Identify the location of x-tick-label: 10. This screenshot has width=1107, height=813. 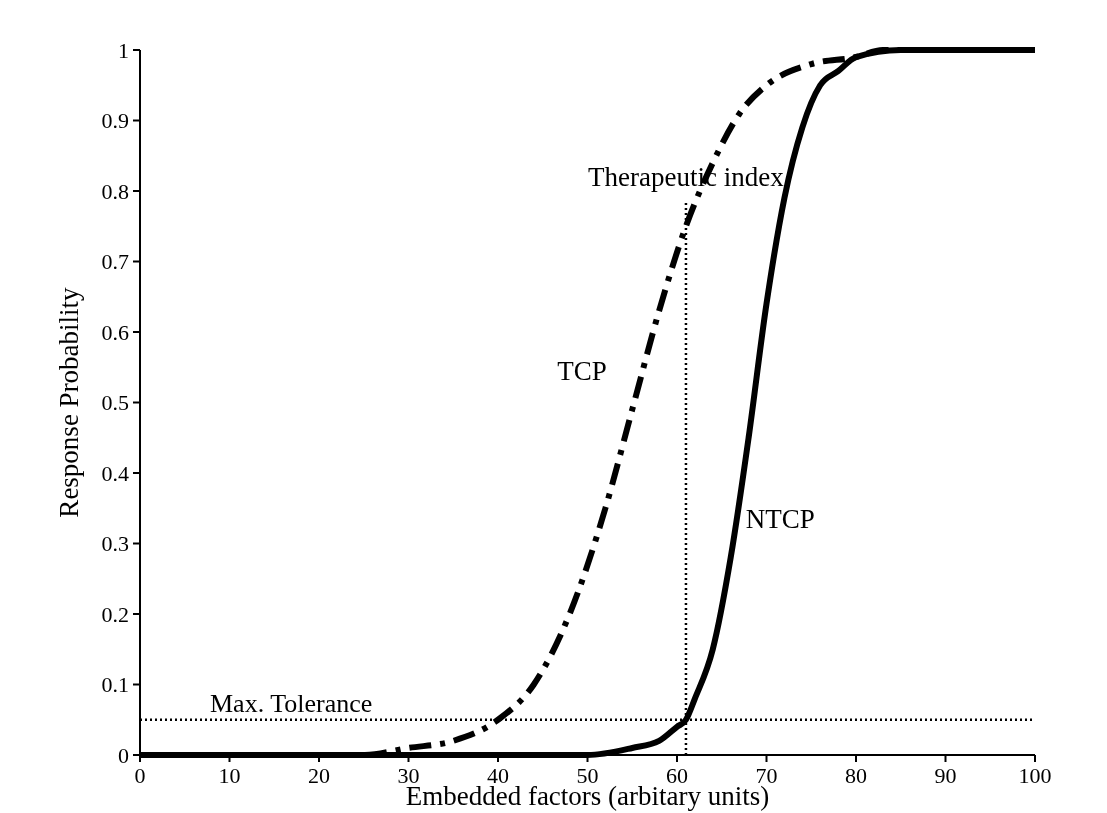
(229, 775).